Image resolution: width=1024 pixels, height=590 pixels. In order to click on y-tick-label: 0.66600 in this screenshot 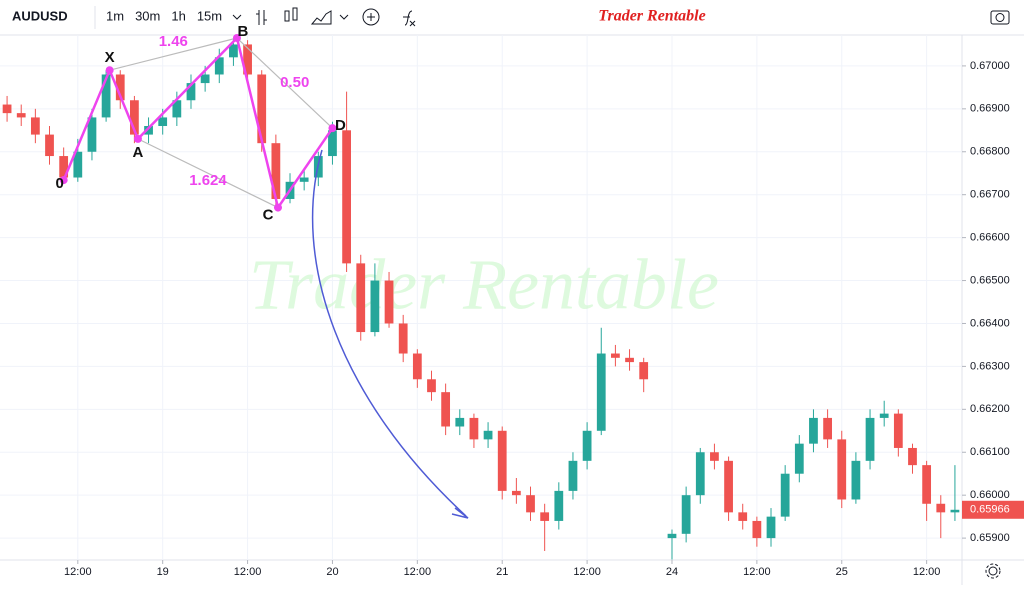, I will do `click(990, 238)`.